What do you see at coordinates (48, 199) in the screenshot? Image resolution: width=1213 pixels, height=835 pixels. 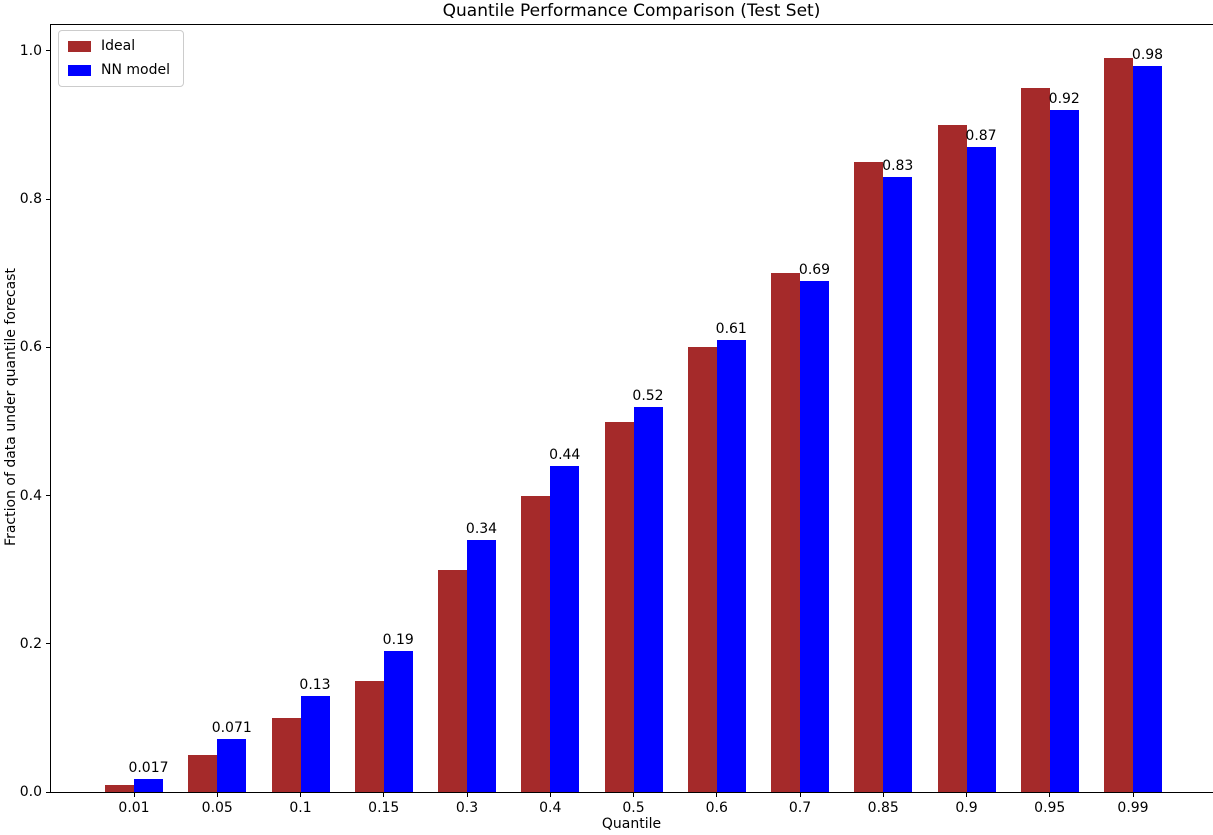 I see `y-tick-0.8` at bounding box center [48, 199].